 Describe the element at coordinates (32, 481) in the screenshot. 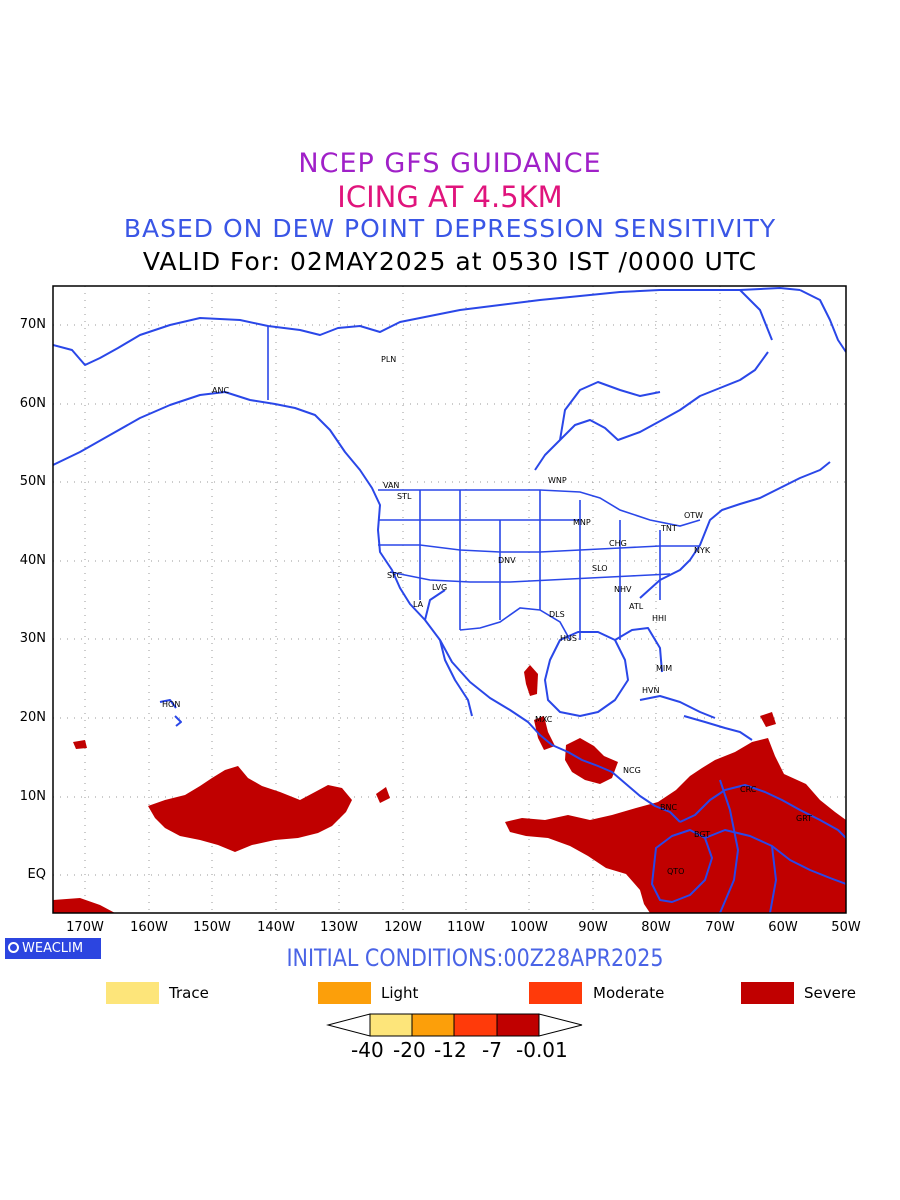

I see `lat-label: 50N` at that location.